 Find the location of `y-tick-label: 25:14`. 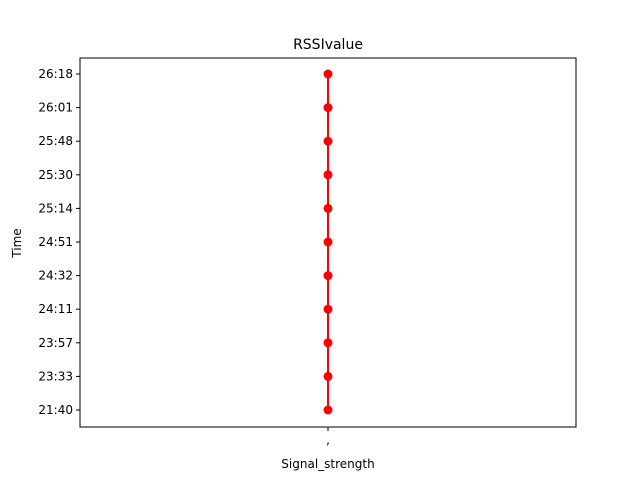

y-tick-label: 25:14 is located at coordinates (55, 208).